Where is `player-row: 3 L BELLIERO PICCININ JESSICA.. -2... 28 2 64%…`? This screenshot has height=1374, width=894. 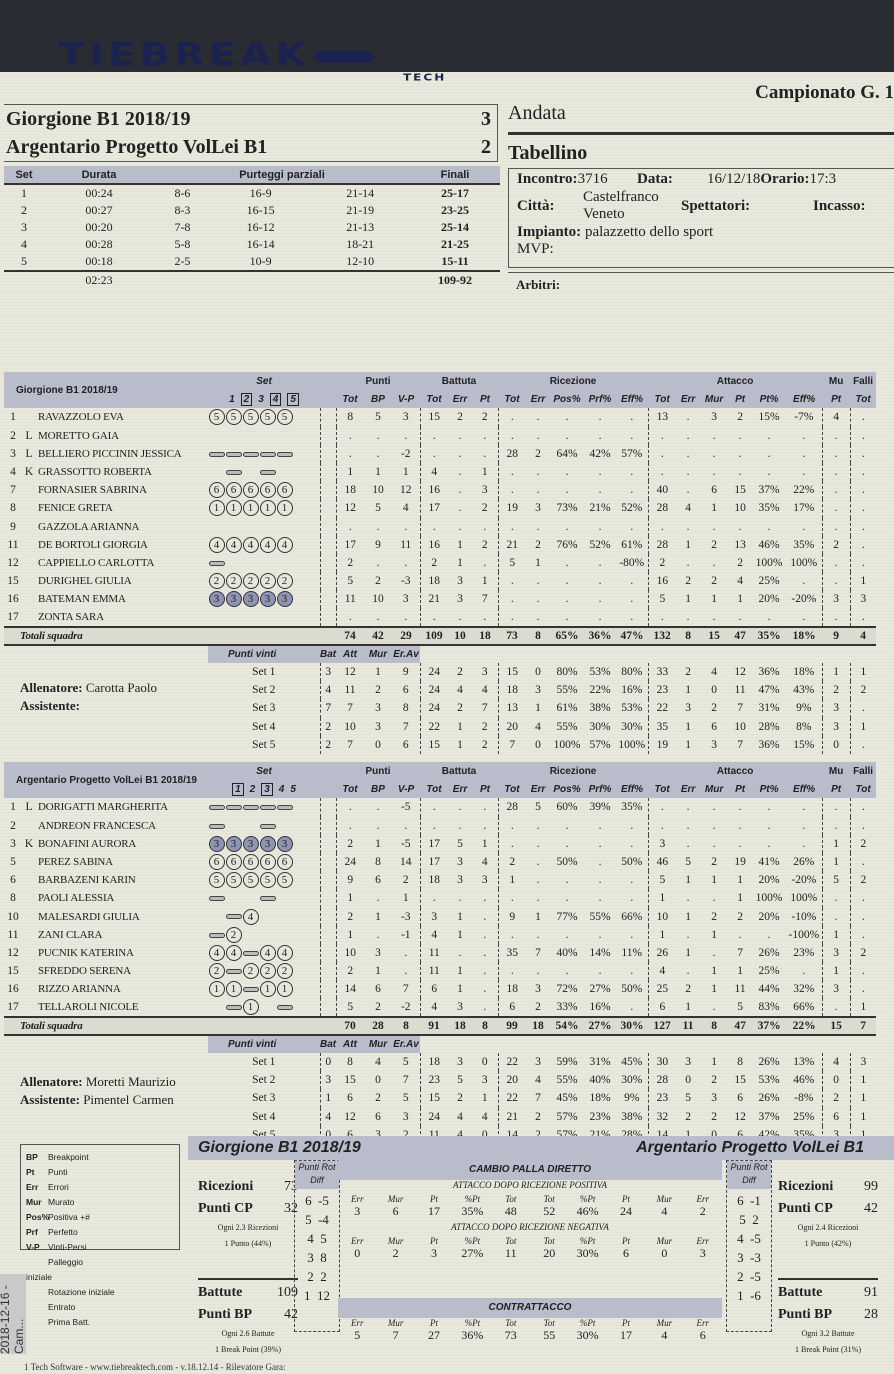 player-row: 3 L BELLIERO PICCININ JESSICA.. -2... 28 2 64%… is located at coordinates (440, 453).